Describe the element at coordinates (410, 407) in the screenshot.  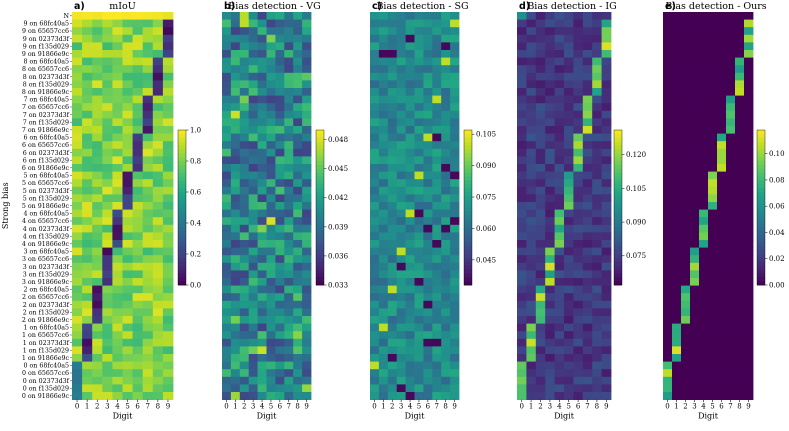
I see `x-tick-label: 4` at that location.